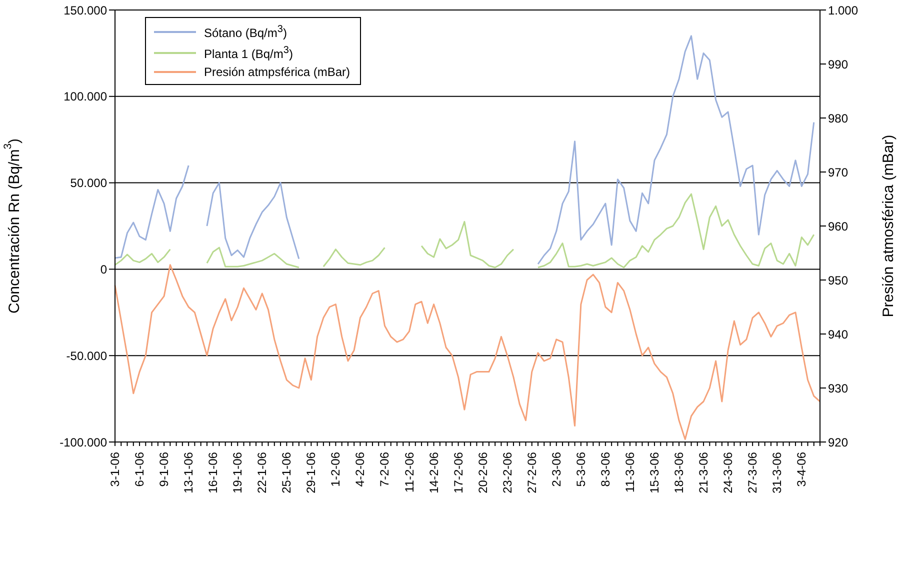 The width and height of the screenshot is (900, 564). What do you see at coordinates (164, 469) in the screenshot?
I see `x-tick-label: 9-1-06` at bounding box center [164, 469].